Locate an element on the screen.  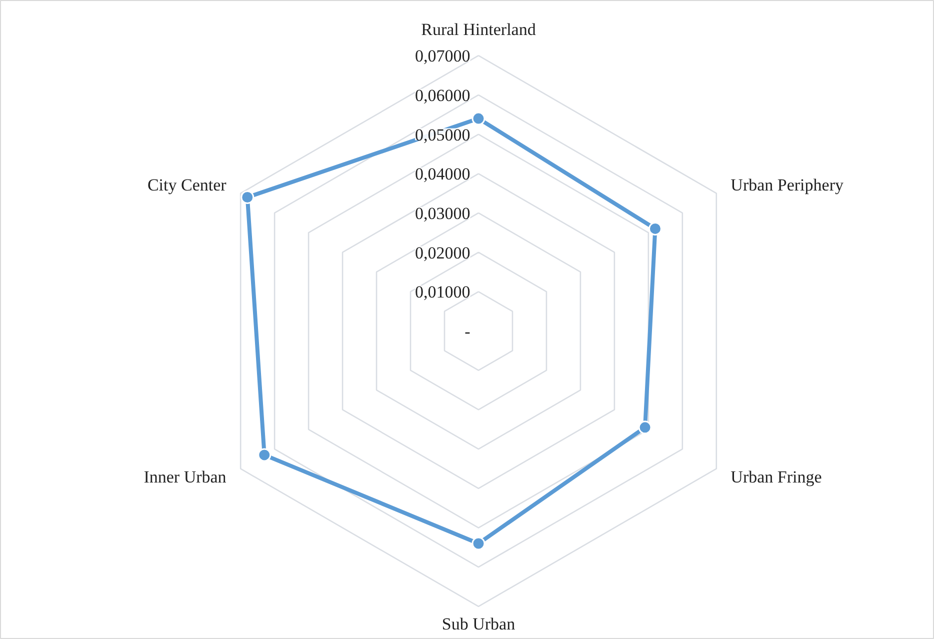
spoke-label: Urban Periphery is located at coordinates (787, 185).